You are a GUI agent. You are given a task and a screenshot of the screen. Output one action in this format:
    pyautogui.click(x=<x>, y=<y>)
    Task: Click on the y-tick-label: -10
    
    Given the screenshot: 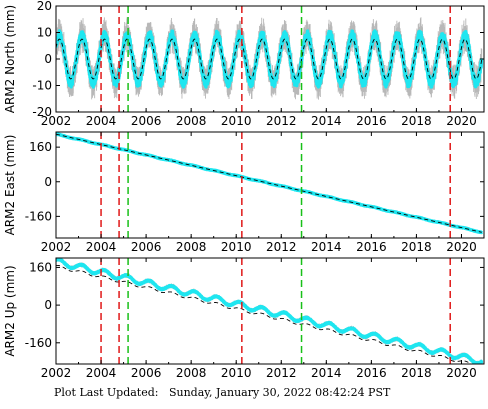 What is the action you would take?
    pyautogui.click(x=42, y=86)
    